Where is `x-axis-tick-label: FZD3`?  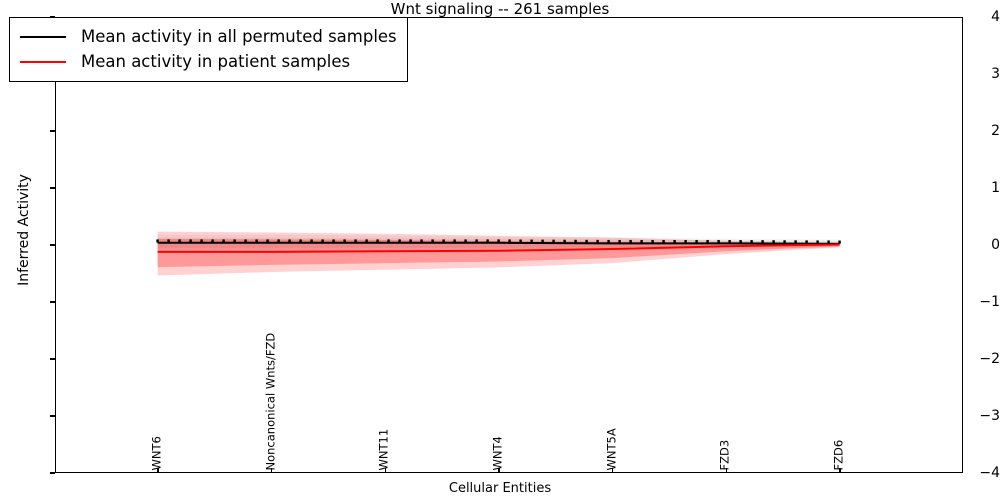
x-axis-tick-label: FZD3 is located at coordinates (724, 454).